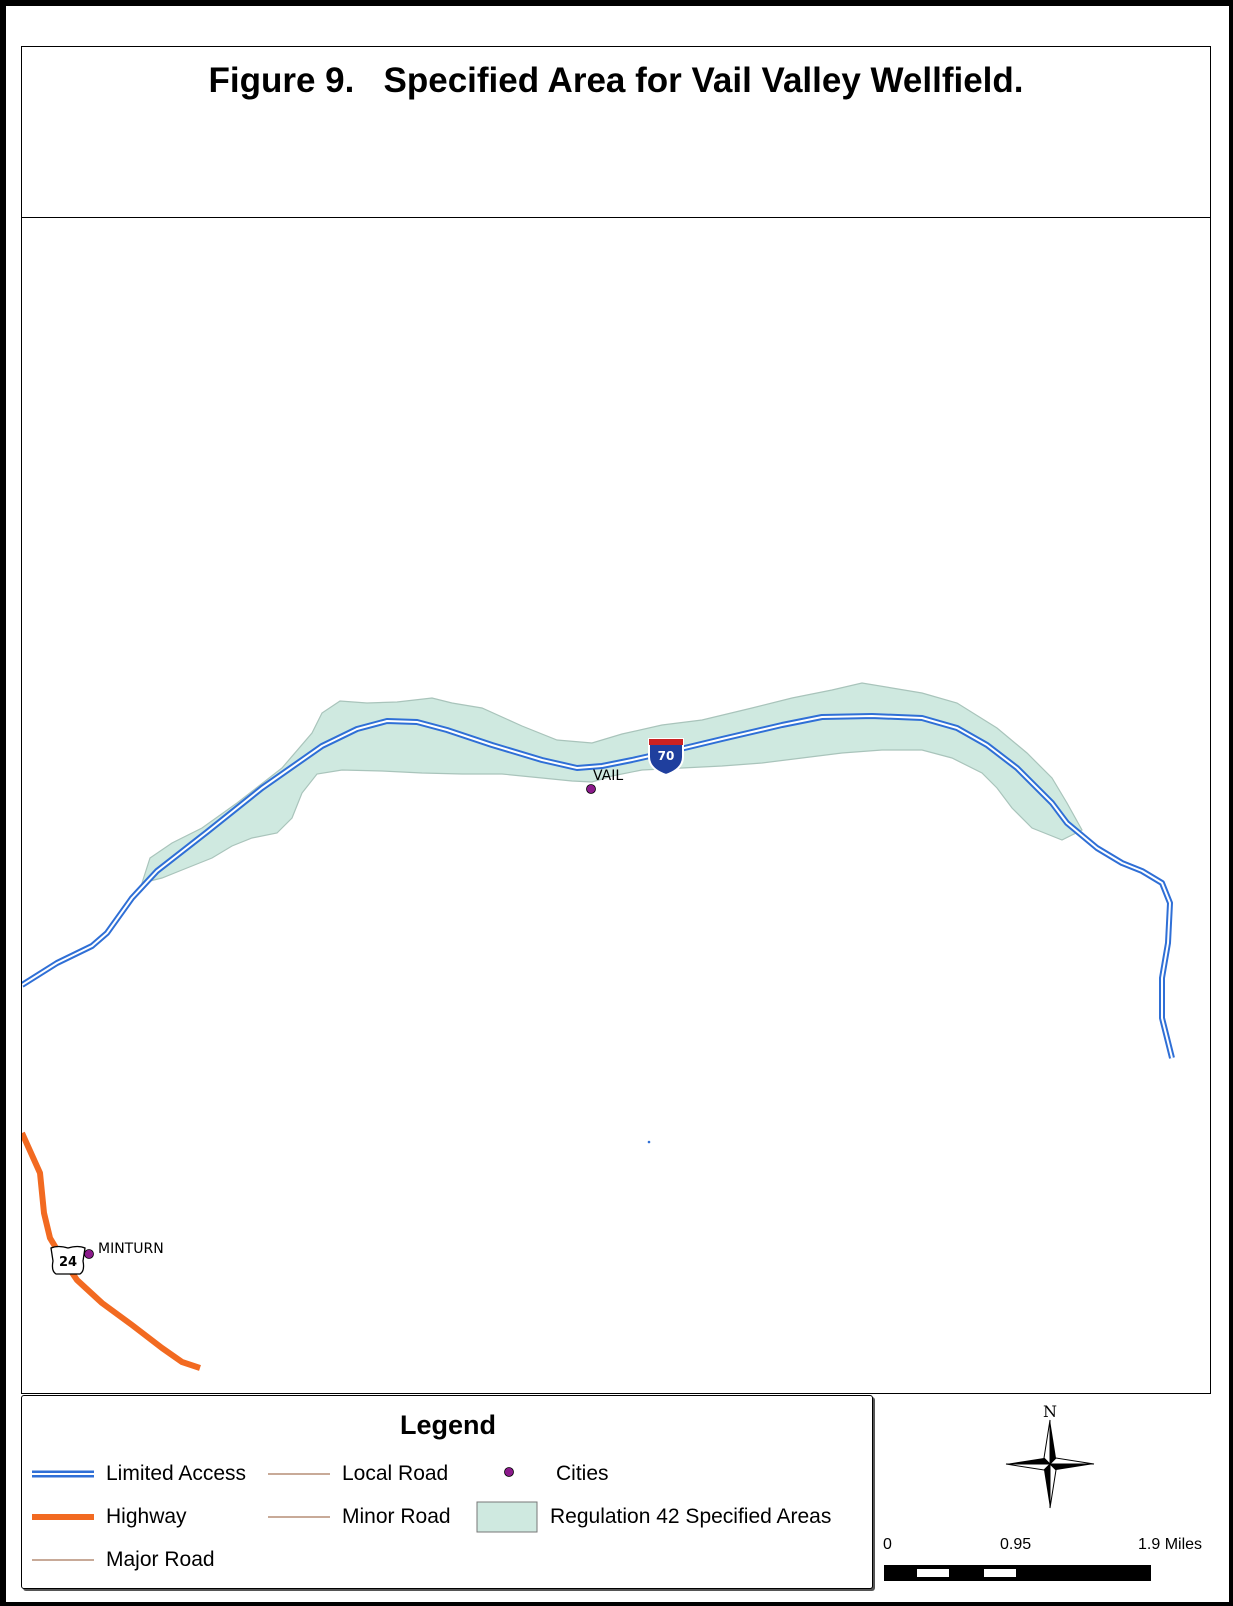  What do you see at coordinates (509, 1472) in the screenshot?
I see `cities-swatch-icon` at bounding box center [509, 1472].